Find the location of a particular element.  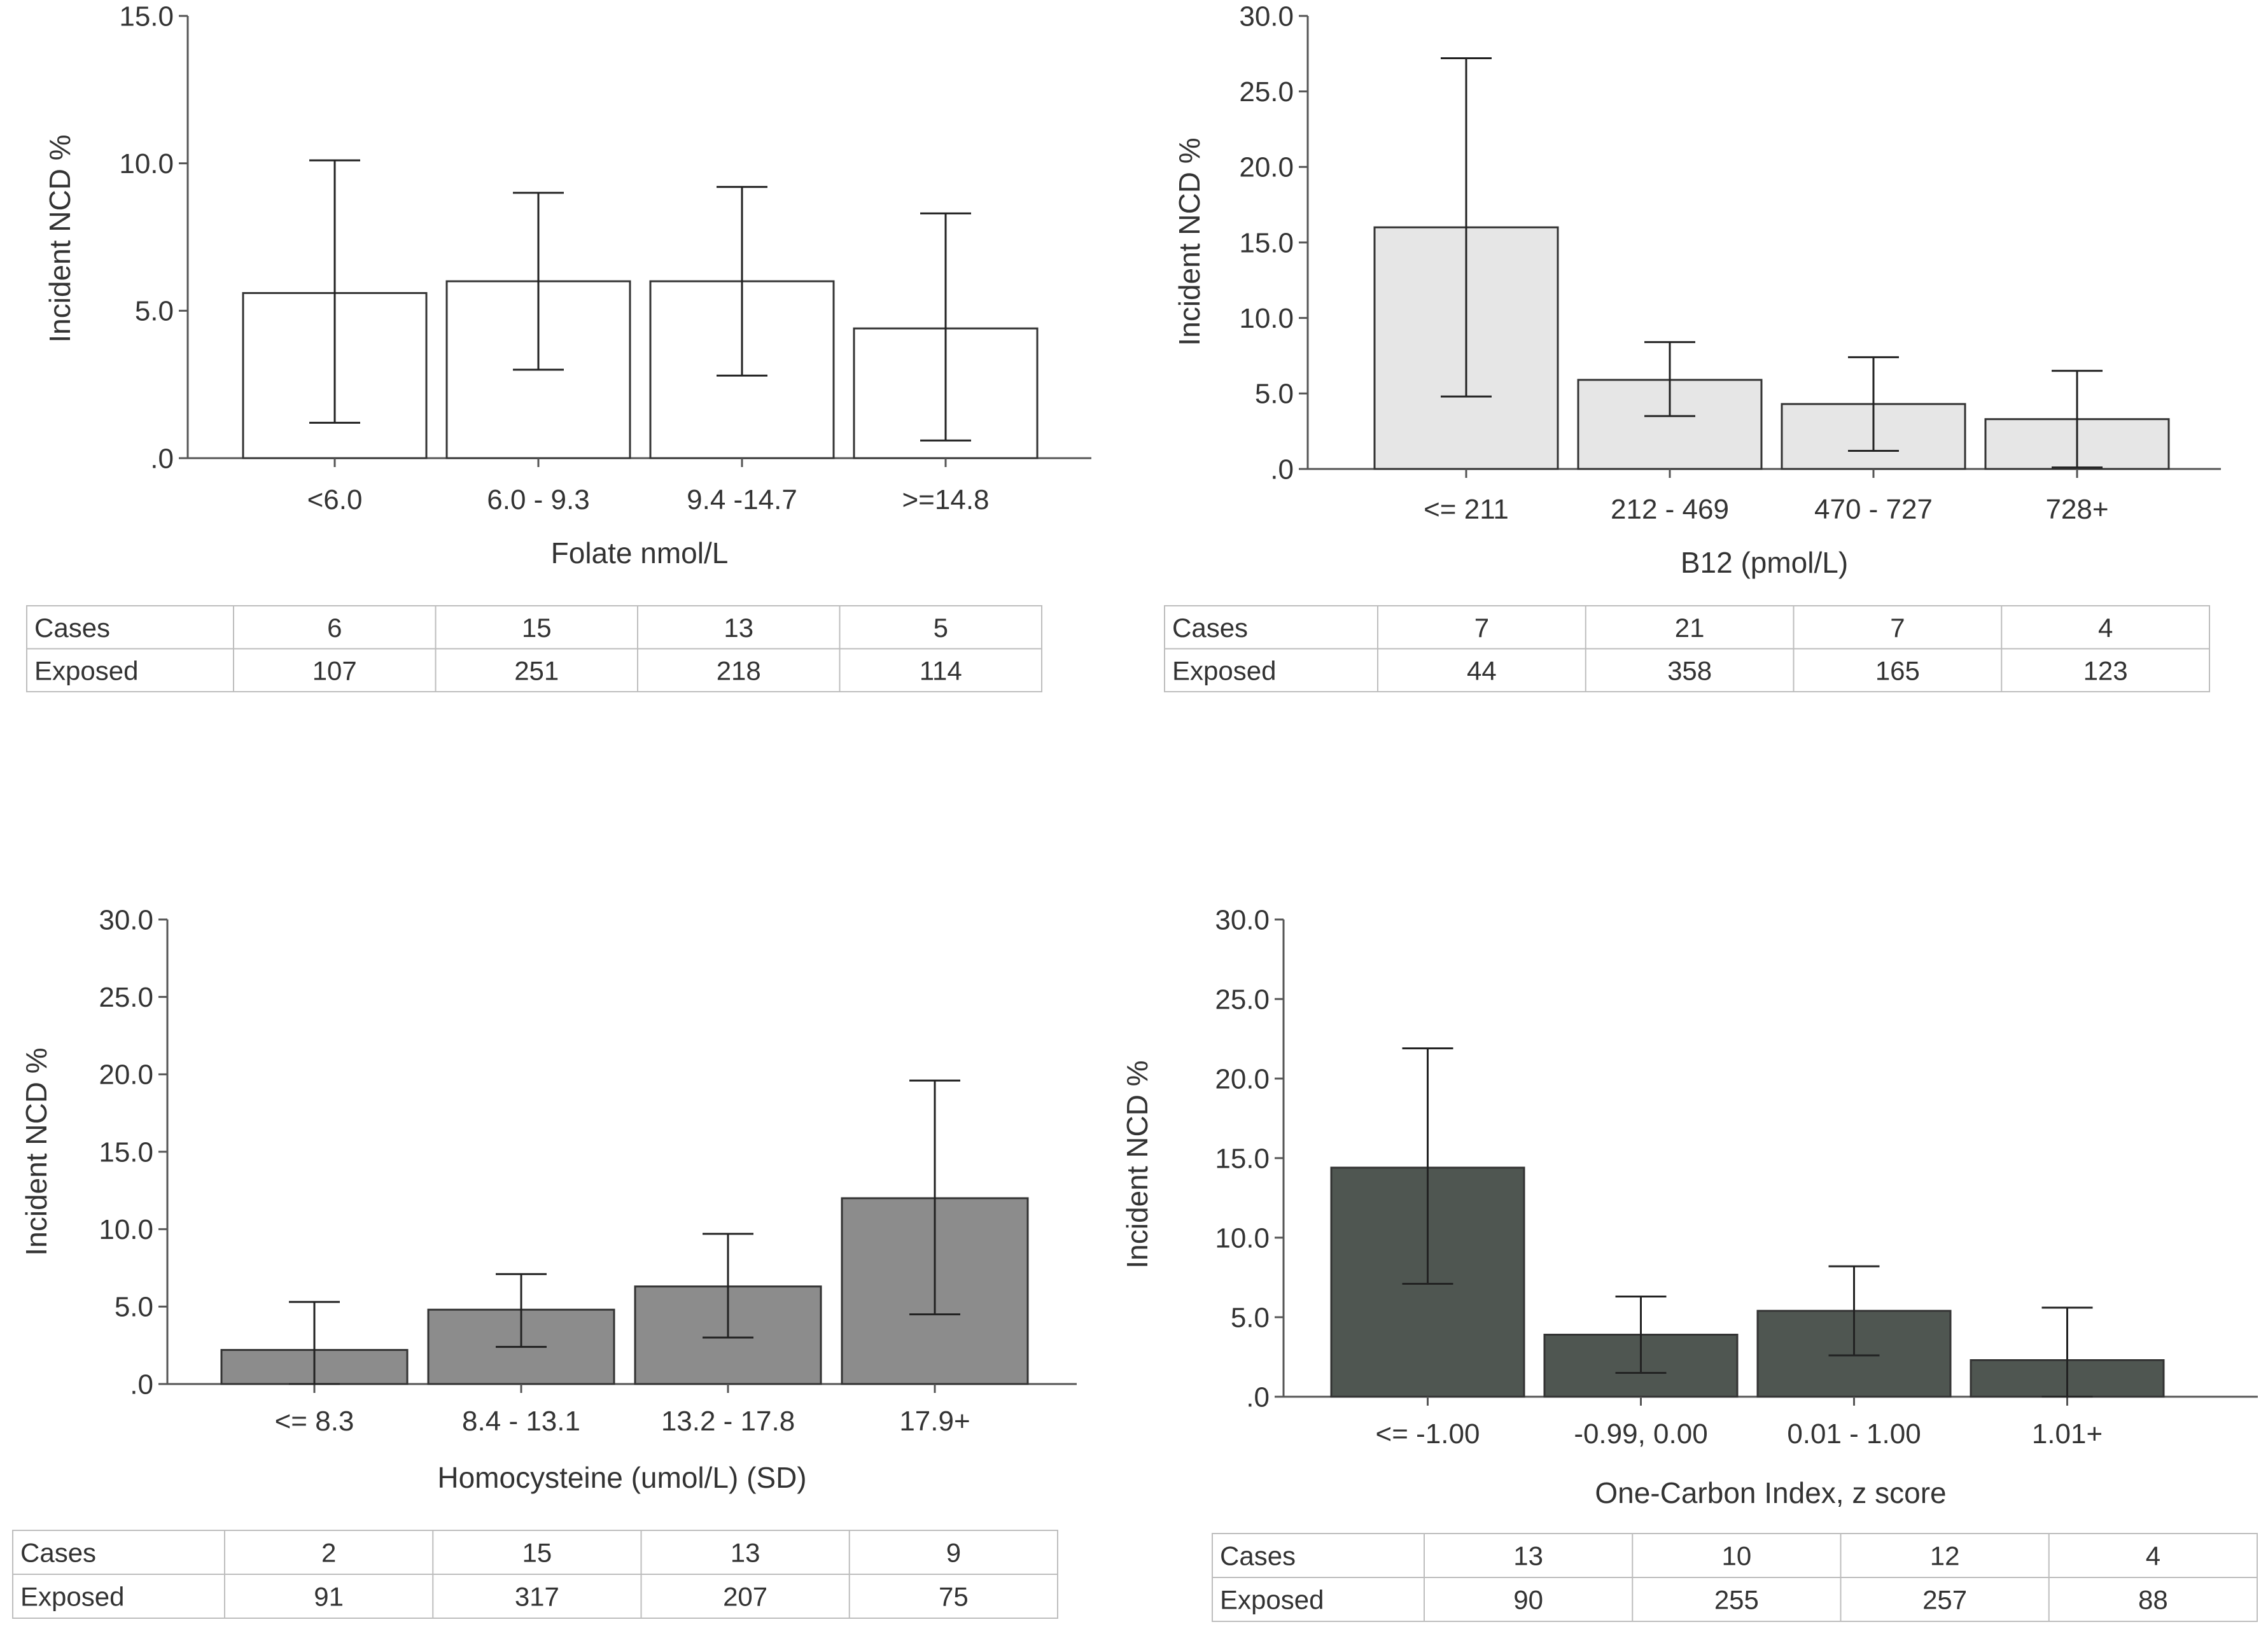

x-tick-label: <6.0 is located at coordinates (335, 499).